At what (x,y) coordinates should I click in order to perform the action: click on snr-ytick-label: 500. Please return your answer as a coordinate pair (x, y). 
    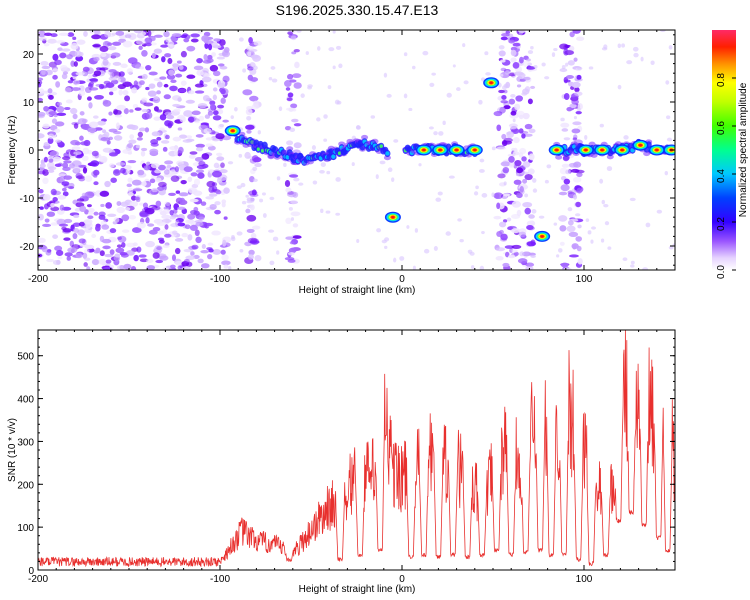
    Looking at the image, I should click on (25, 357).